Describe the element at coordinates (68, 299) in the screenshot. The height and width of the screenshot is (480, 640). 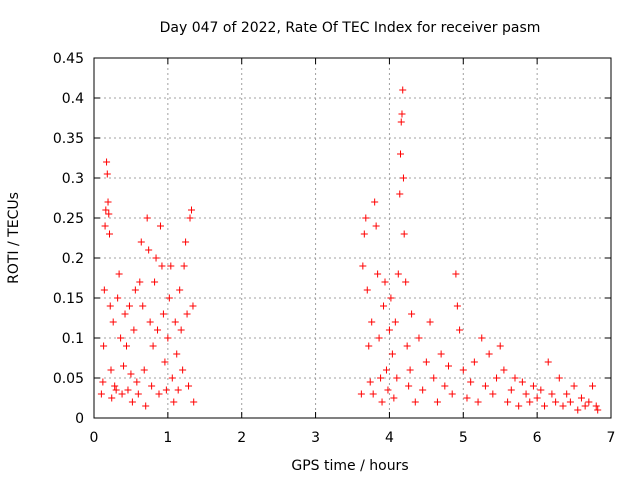
I see `y-tick-label: 0.15` at that location.